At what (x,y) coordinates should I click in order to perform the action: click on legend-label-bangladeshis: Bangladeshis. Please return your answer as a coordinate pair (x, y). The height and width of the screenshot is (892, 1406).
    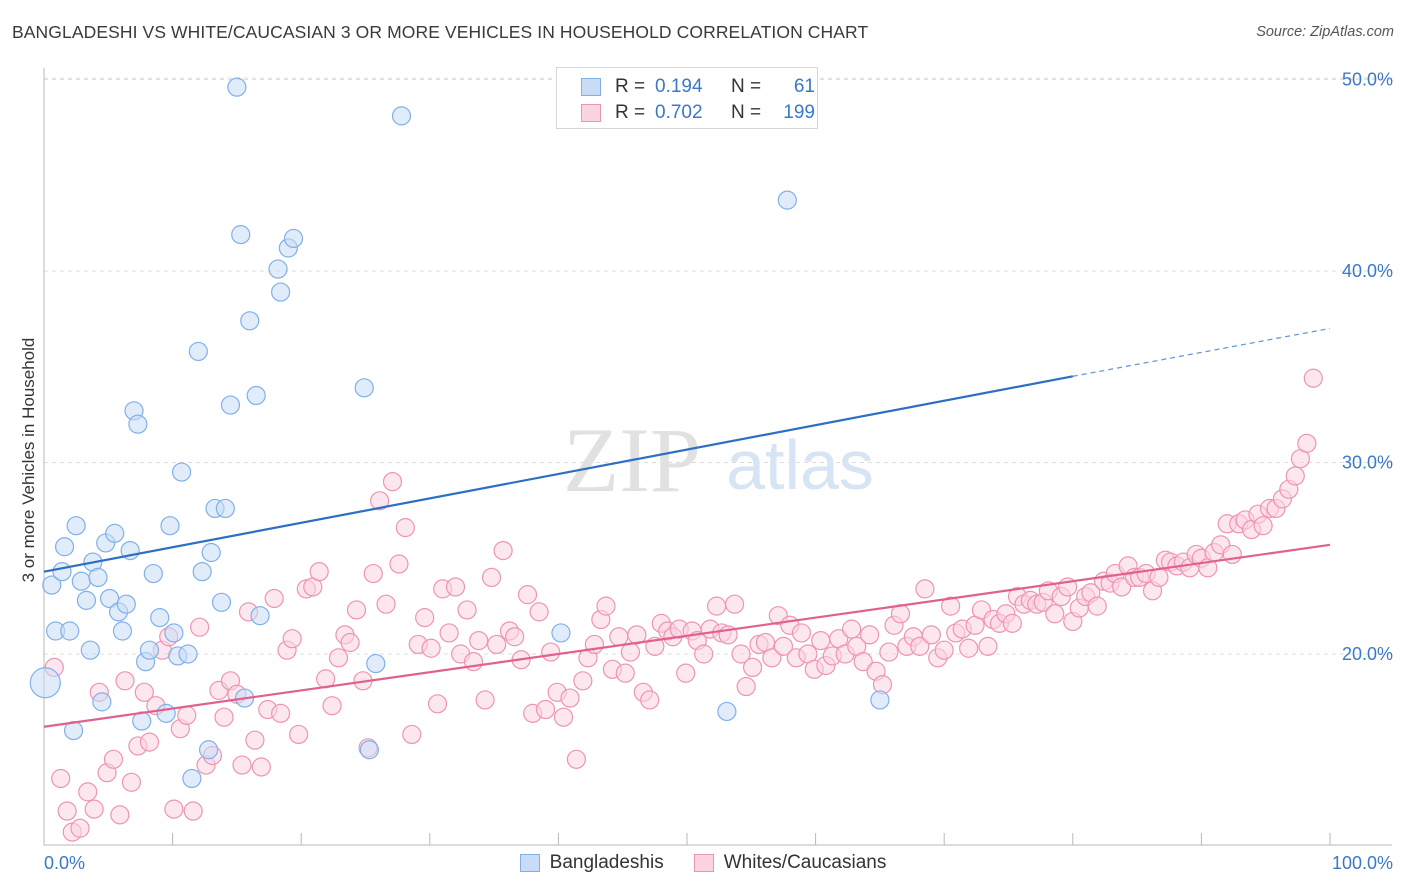
    Looking at the image, I should click on (606, 862).